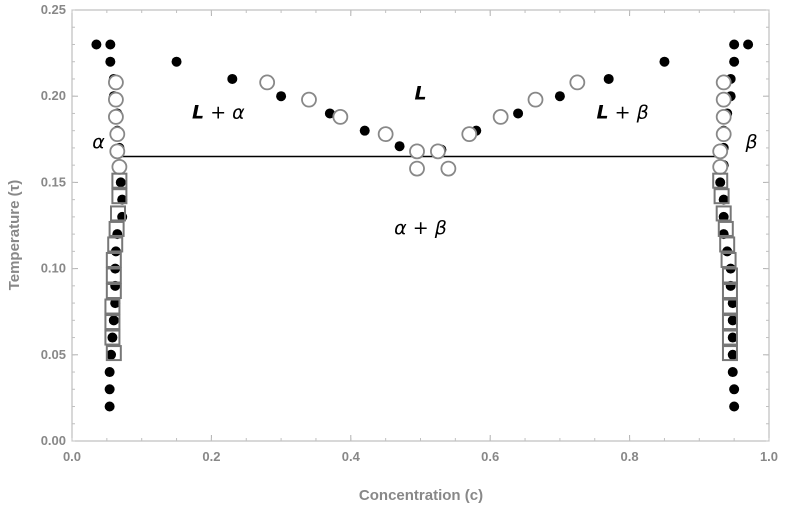  I want to click on y-tick-label: 0.00, so click(53, 440).